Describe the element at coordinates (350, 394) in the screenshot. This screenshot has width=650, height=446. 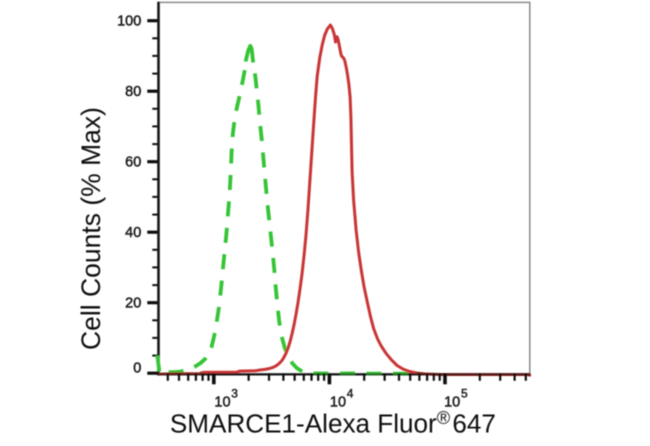
I see `svg-text: 4` at that location.